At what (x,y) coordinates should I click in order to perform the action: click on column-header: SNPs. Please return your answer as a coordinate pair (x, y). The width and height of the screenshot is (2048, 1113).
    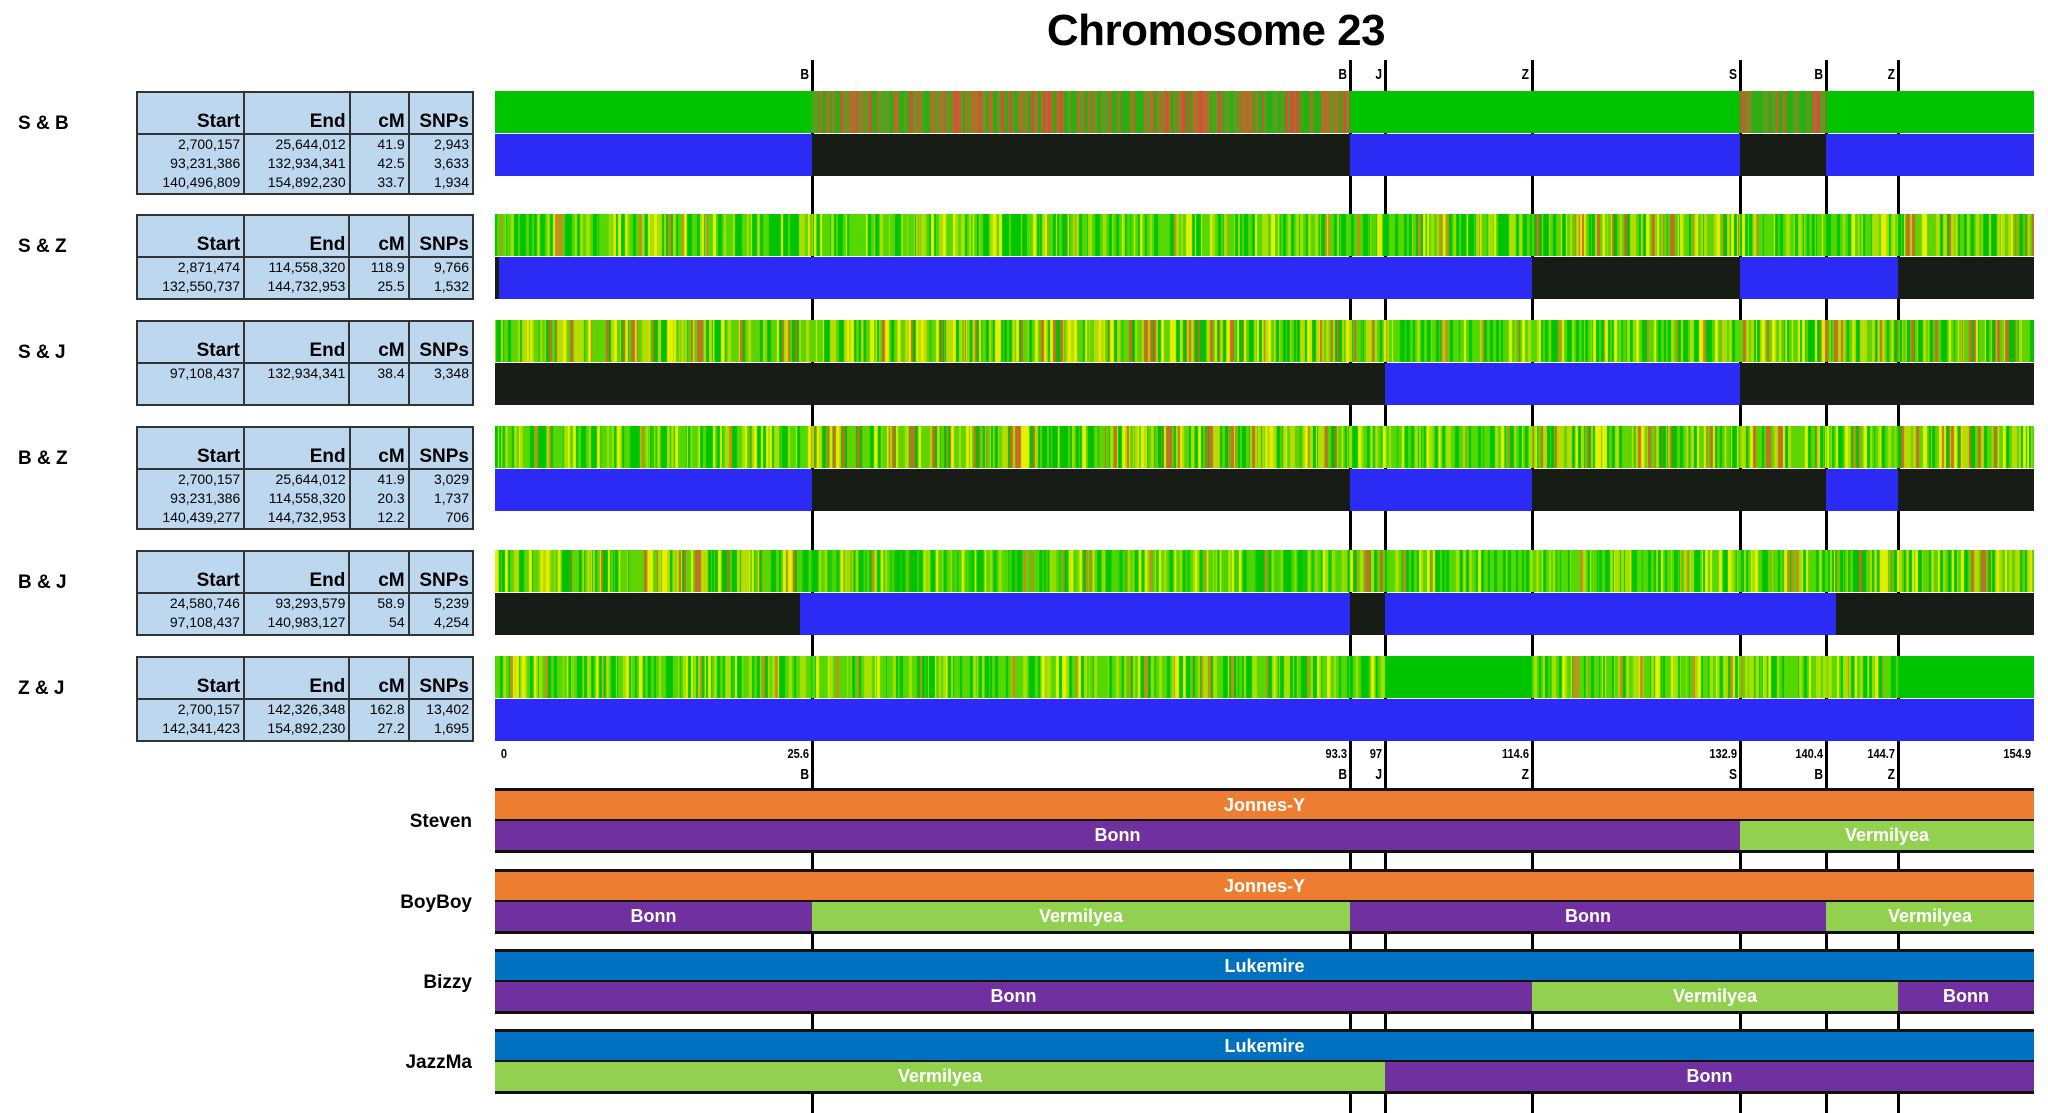
    Looking at the image, I should click on (441, 113).